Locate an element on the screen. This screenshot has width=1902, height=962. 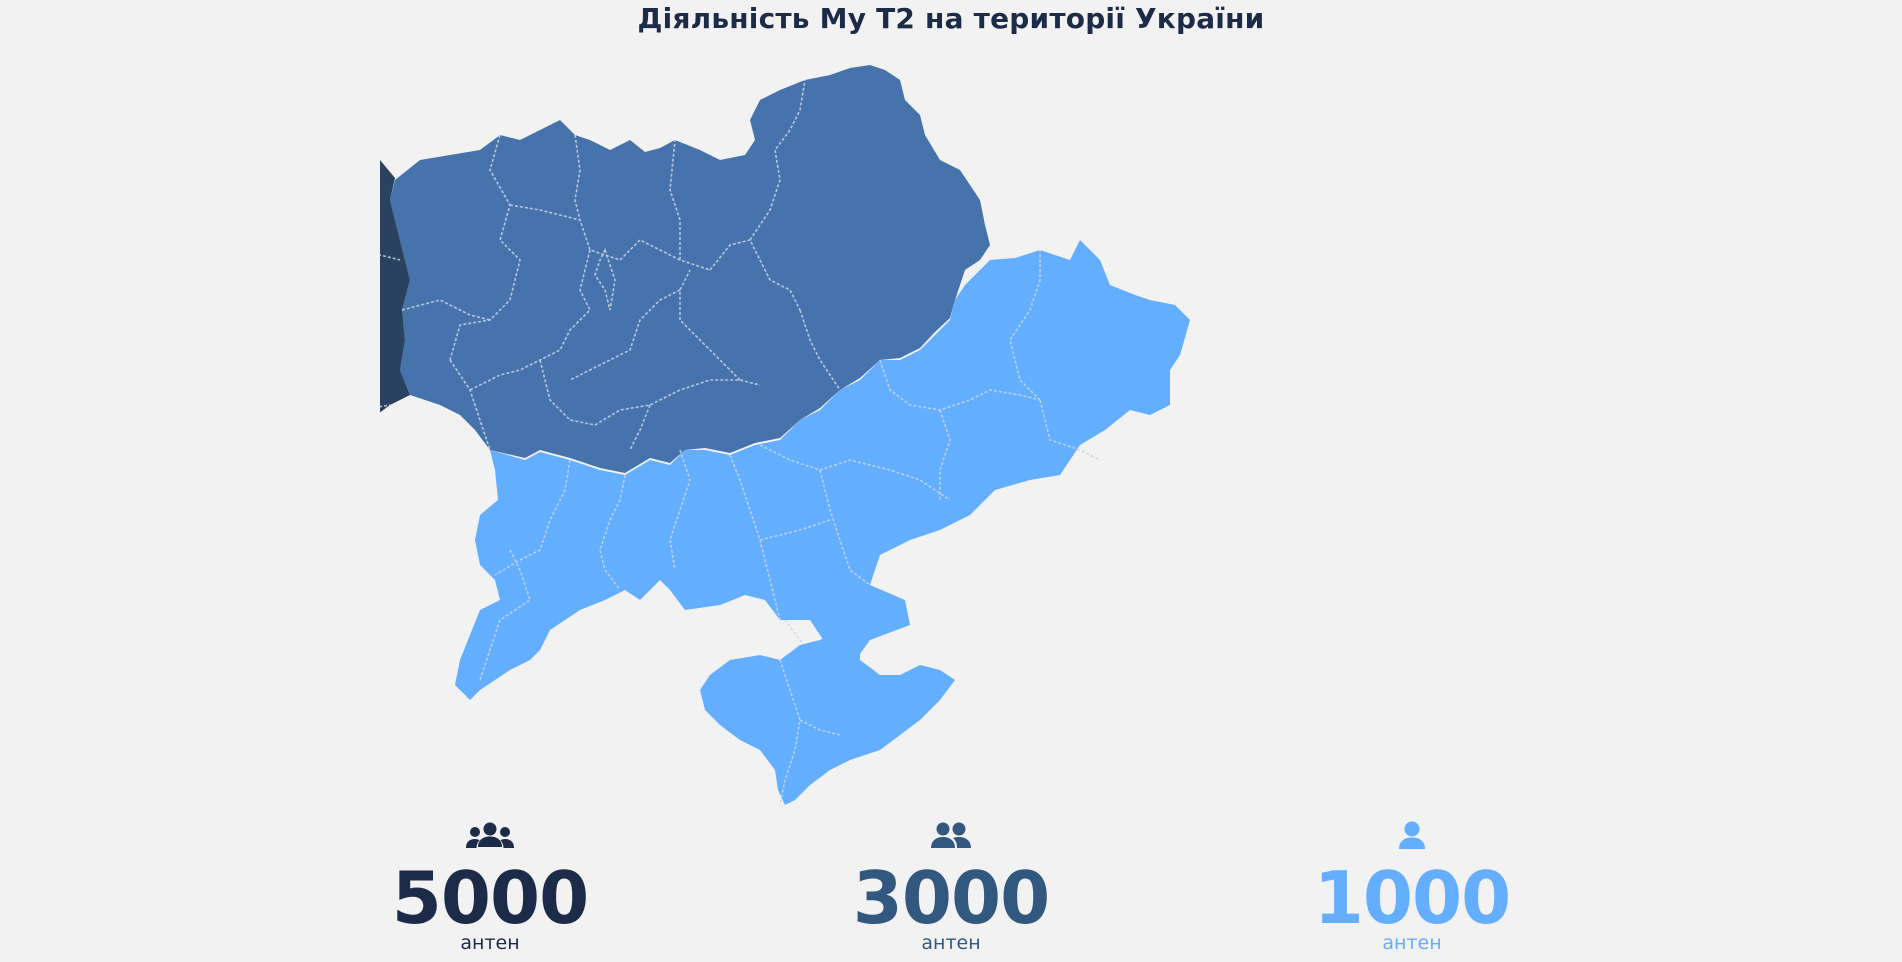
zone-center-north is located at coordinates (690, 269).